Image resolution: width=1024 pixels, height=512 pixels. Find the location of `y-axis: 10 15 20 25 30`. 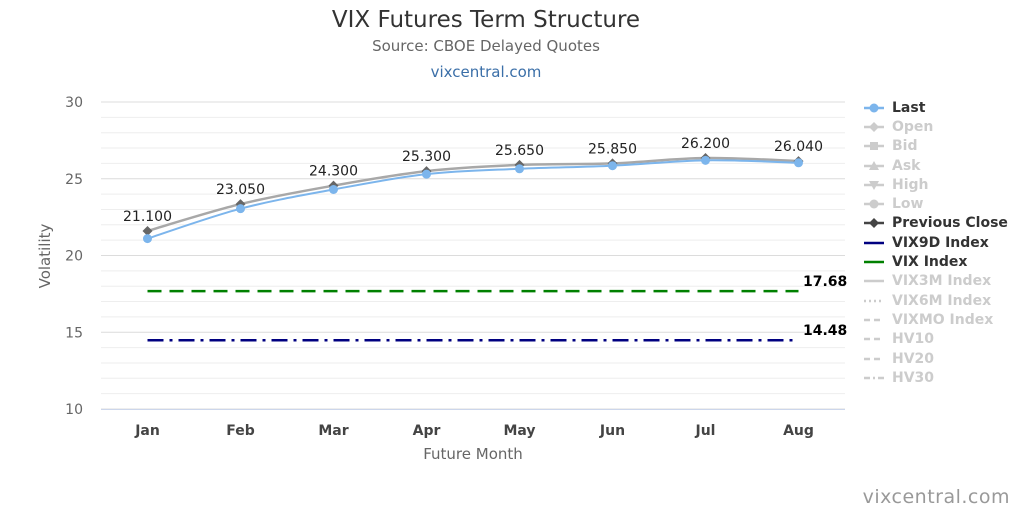

y-axis: 10 15 20 25 30 is located at coordinates (74, 256).